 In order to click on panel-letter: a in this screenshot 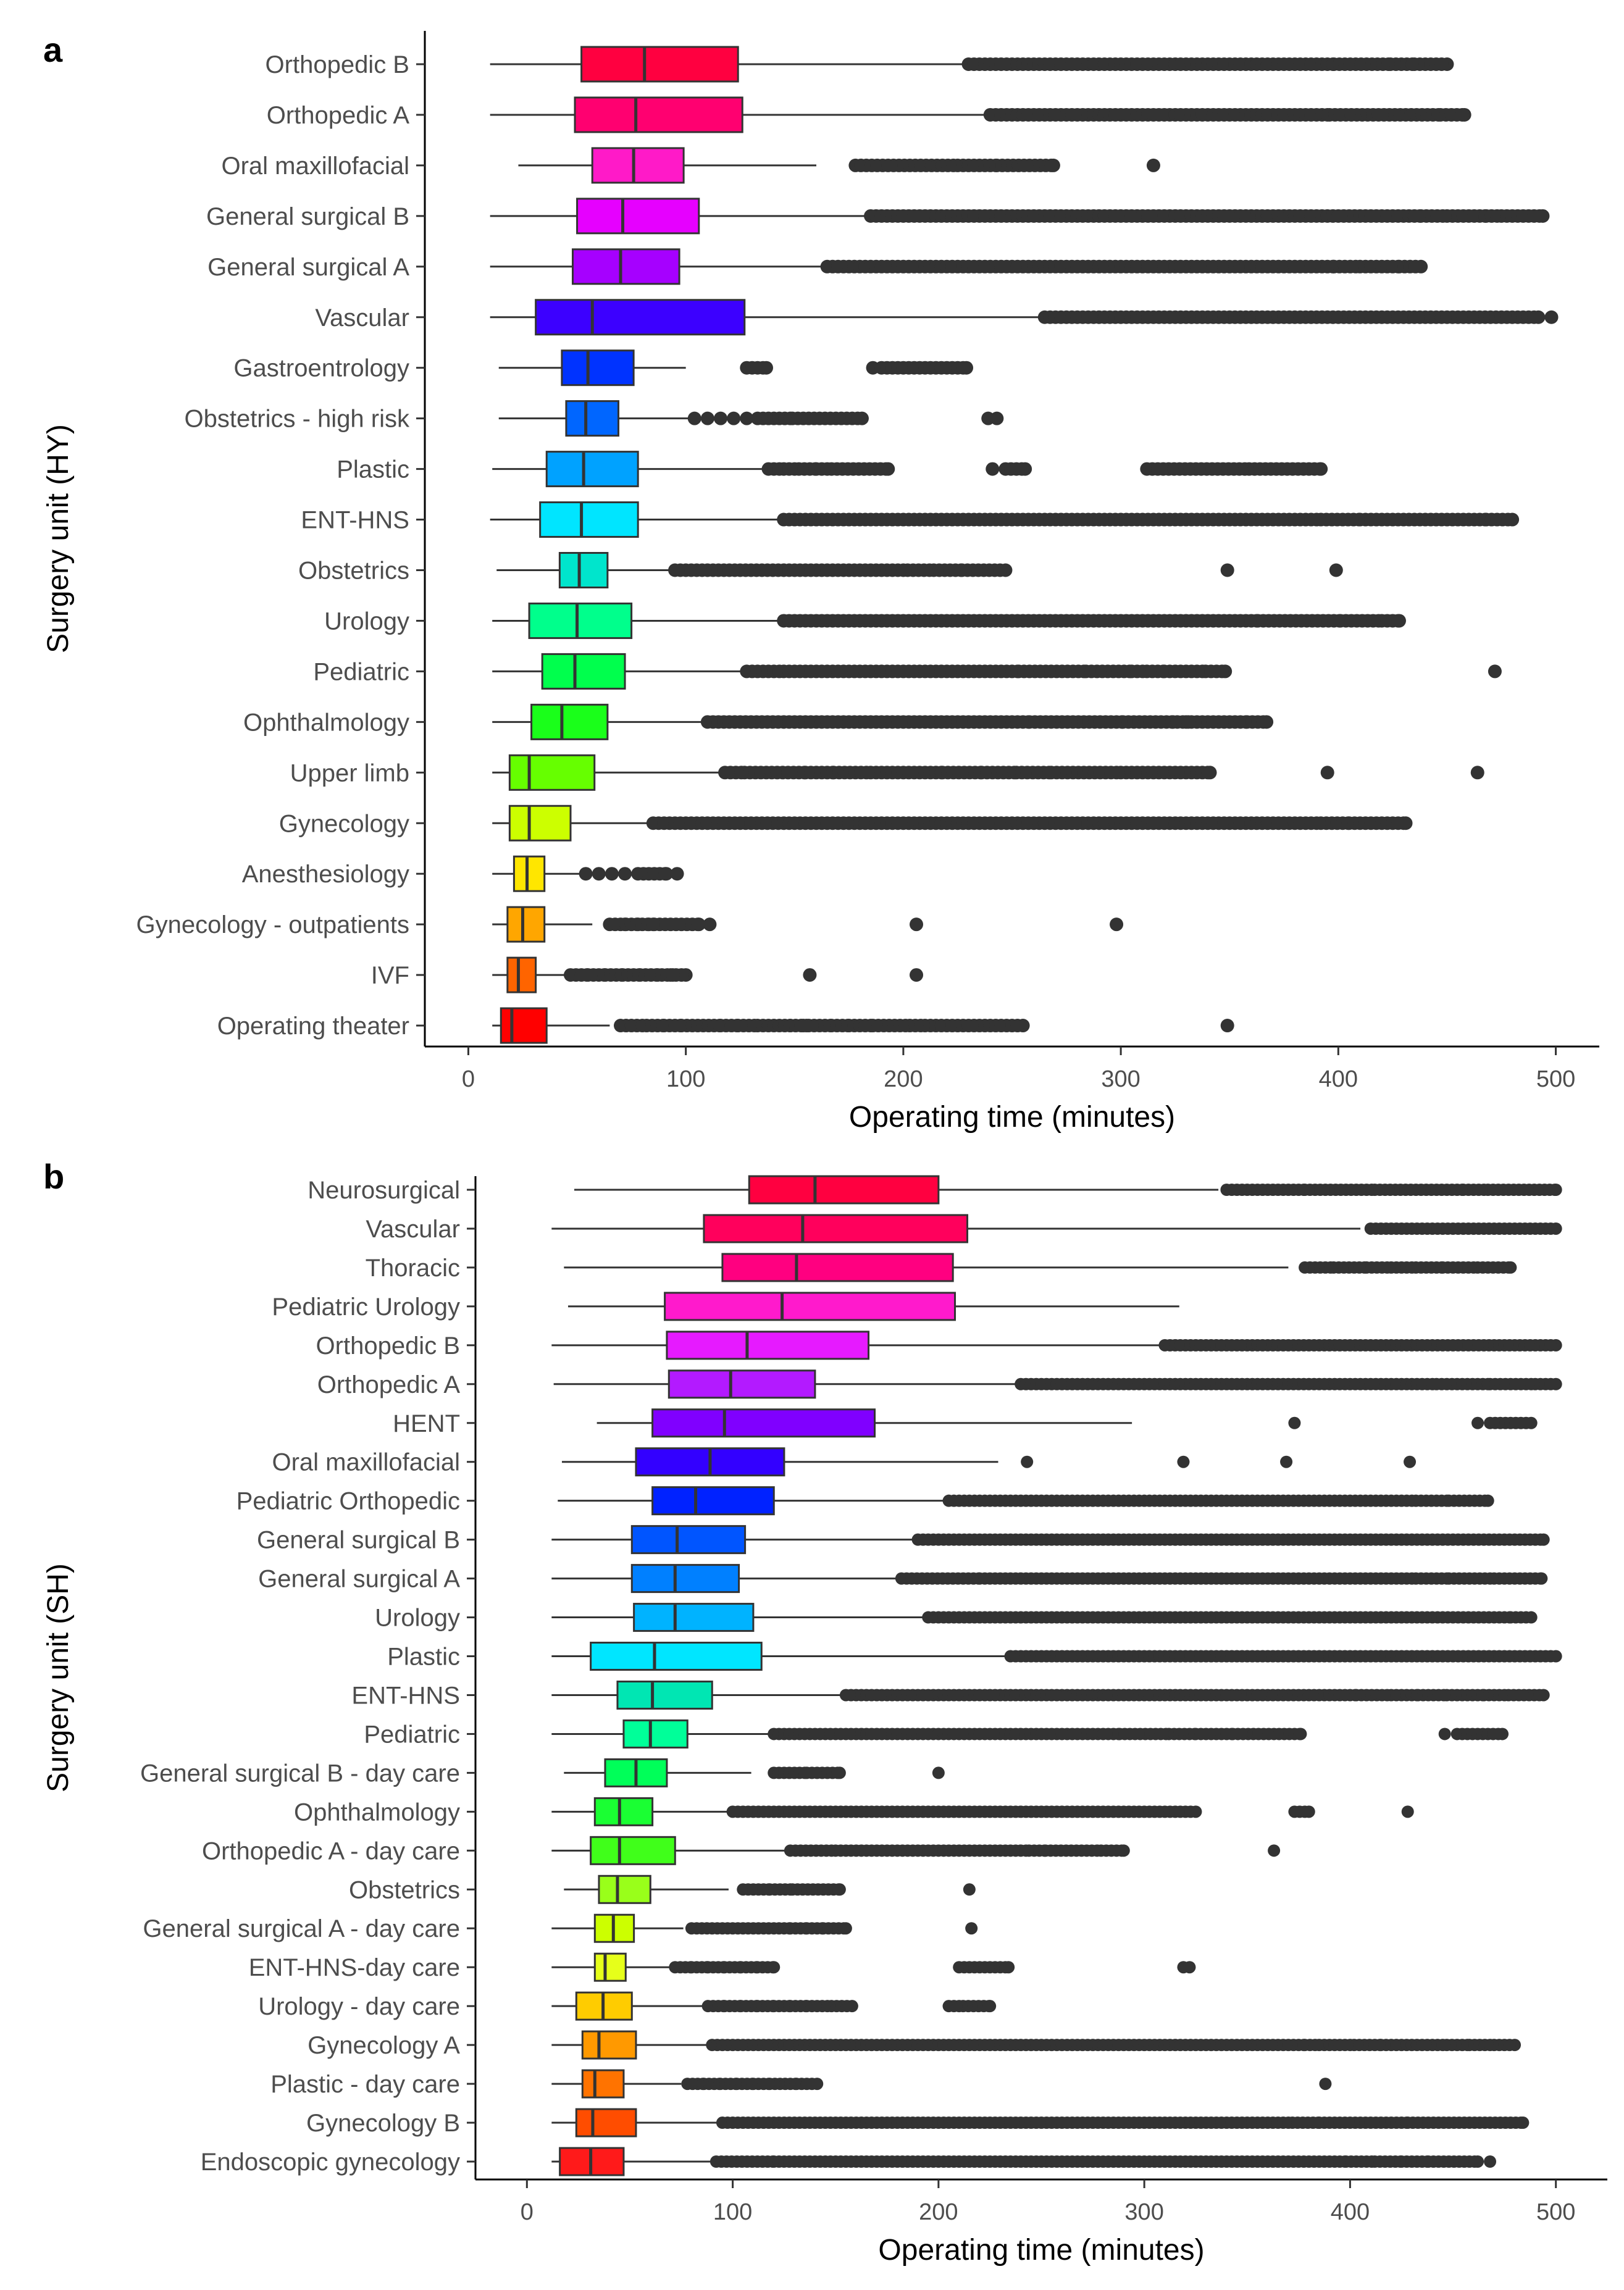, I will do `click(53, 50)`.